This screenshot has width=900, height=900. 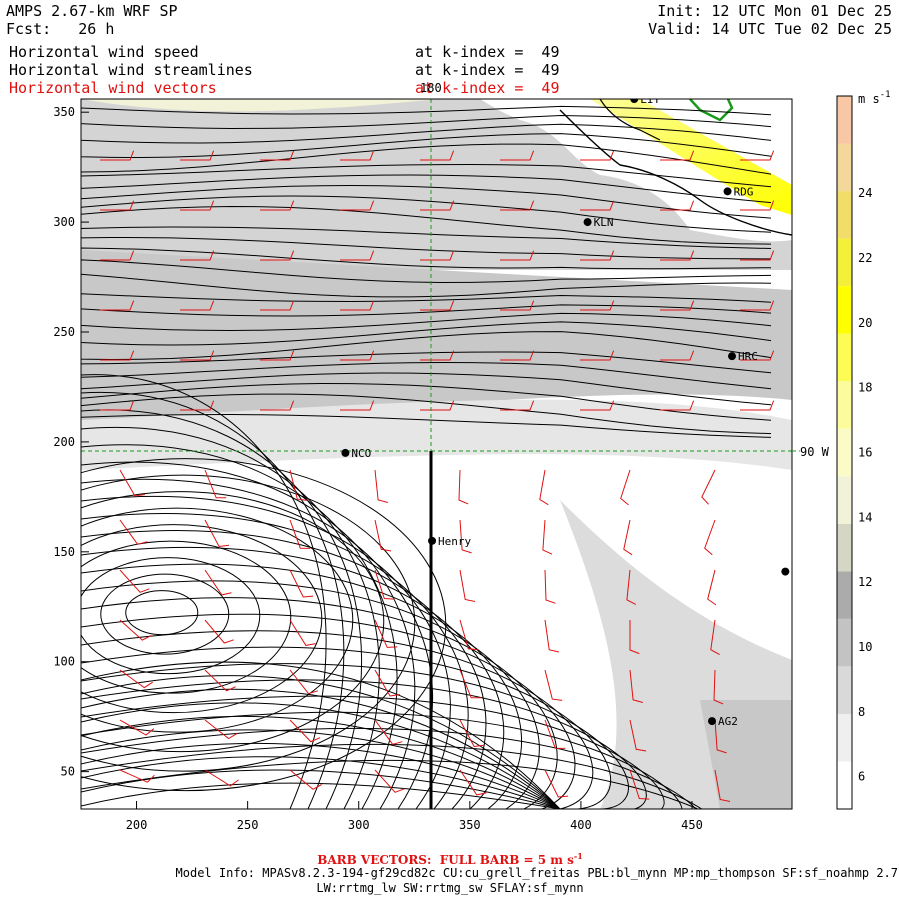 What do you see at coordinates (64, 332) in the screenshot?
I see `y-tick-label: 250` at bounding box center [64, 332].